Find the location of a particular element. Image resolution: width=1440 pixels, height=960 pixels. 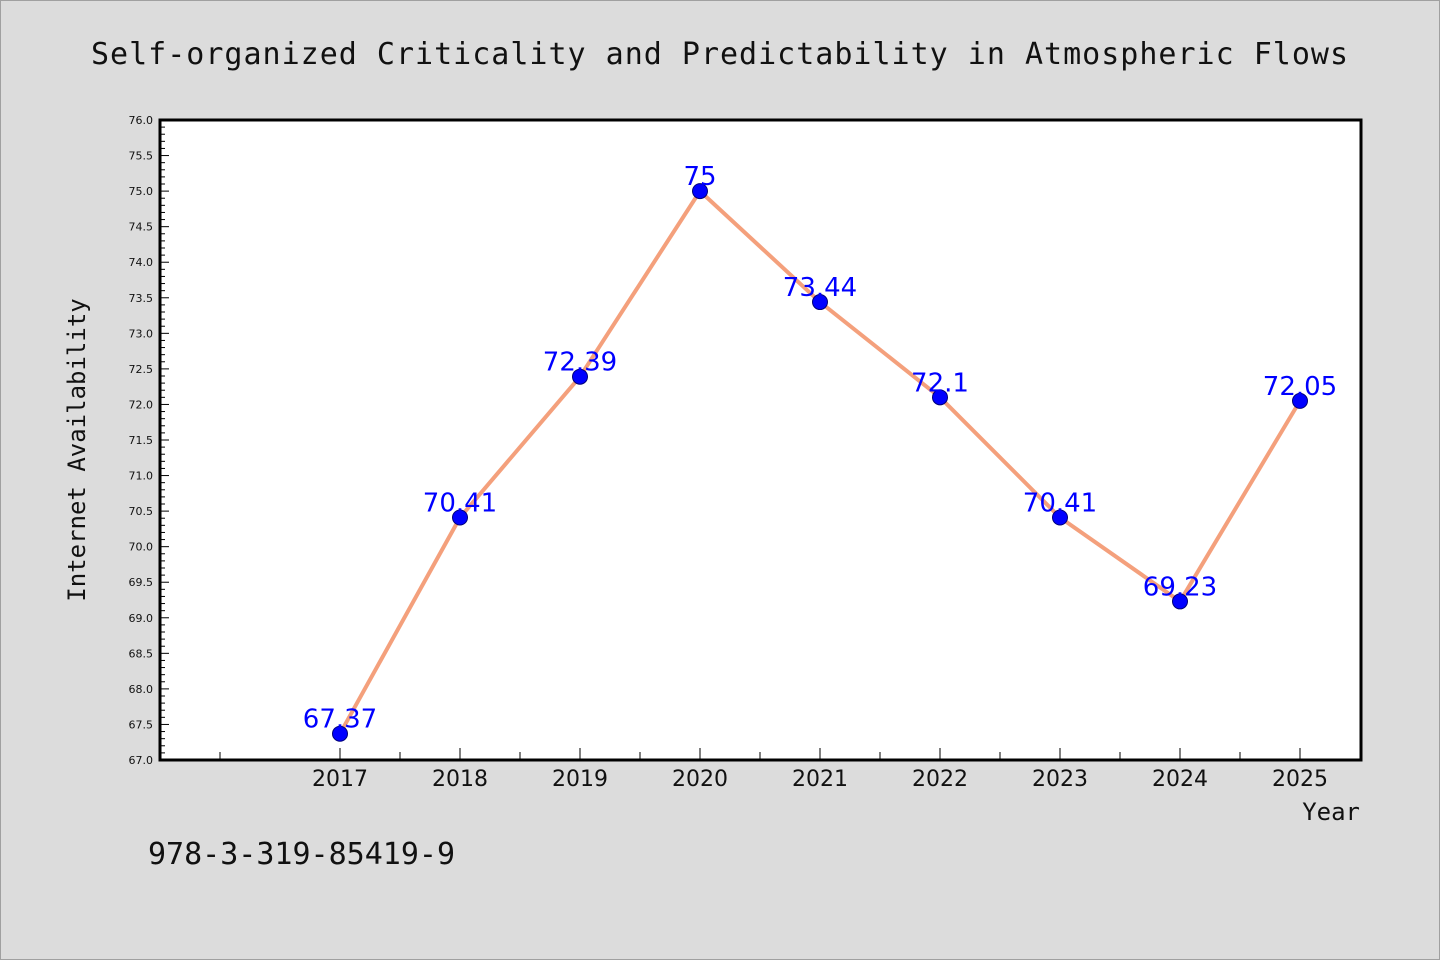

y-tick-label: 68.5 is located at coordinates (141, 653).